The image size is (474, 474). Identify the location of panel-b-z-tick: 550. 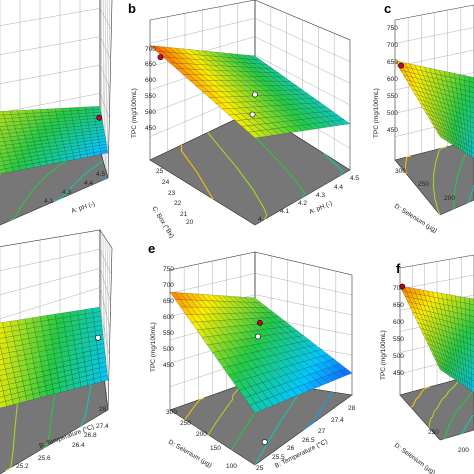
(150, 96).